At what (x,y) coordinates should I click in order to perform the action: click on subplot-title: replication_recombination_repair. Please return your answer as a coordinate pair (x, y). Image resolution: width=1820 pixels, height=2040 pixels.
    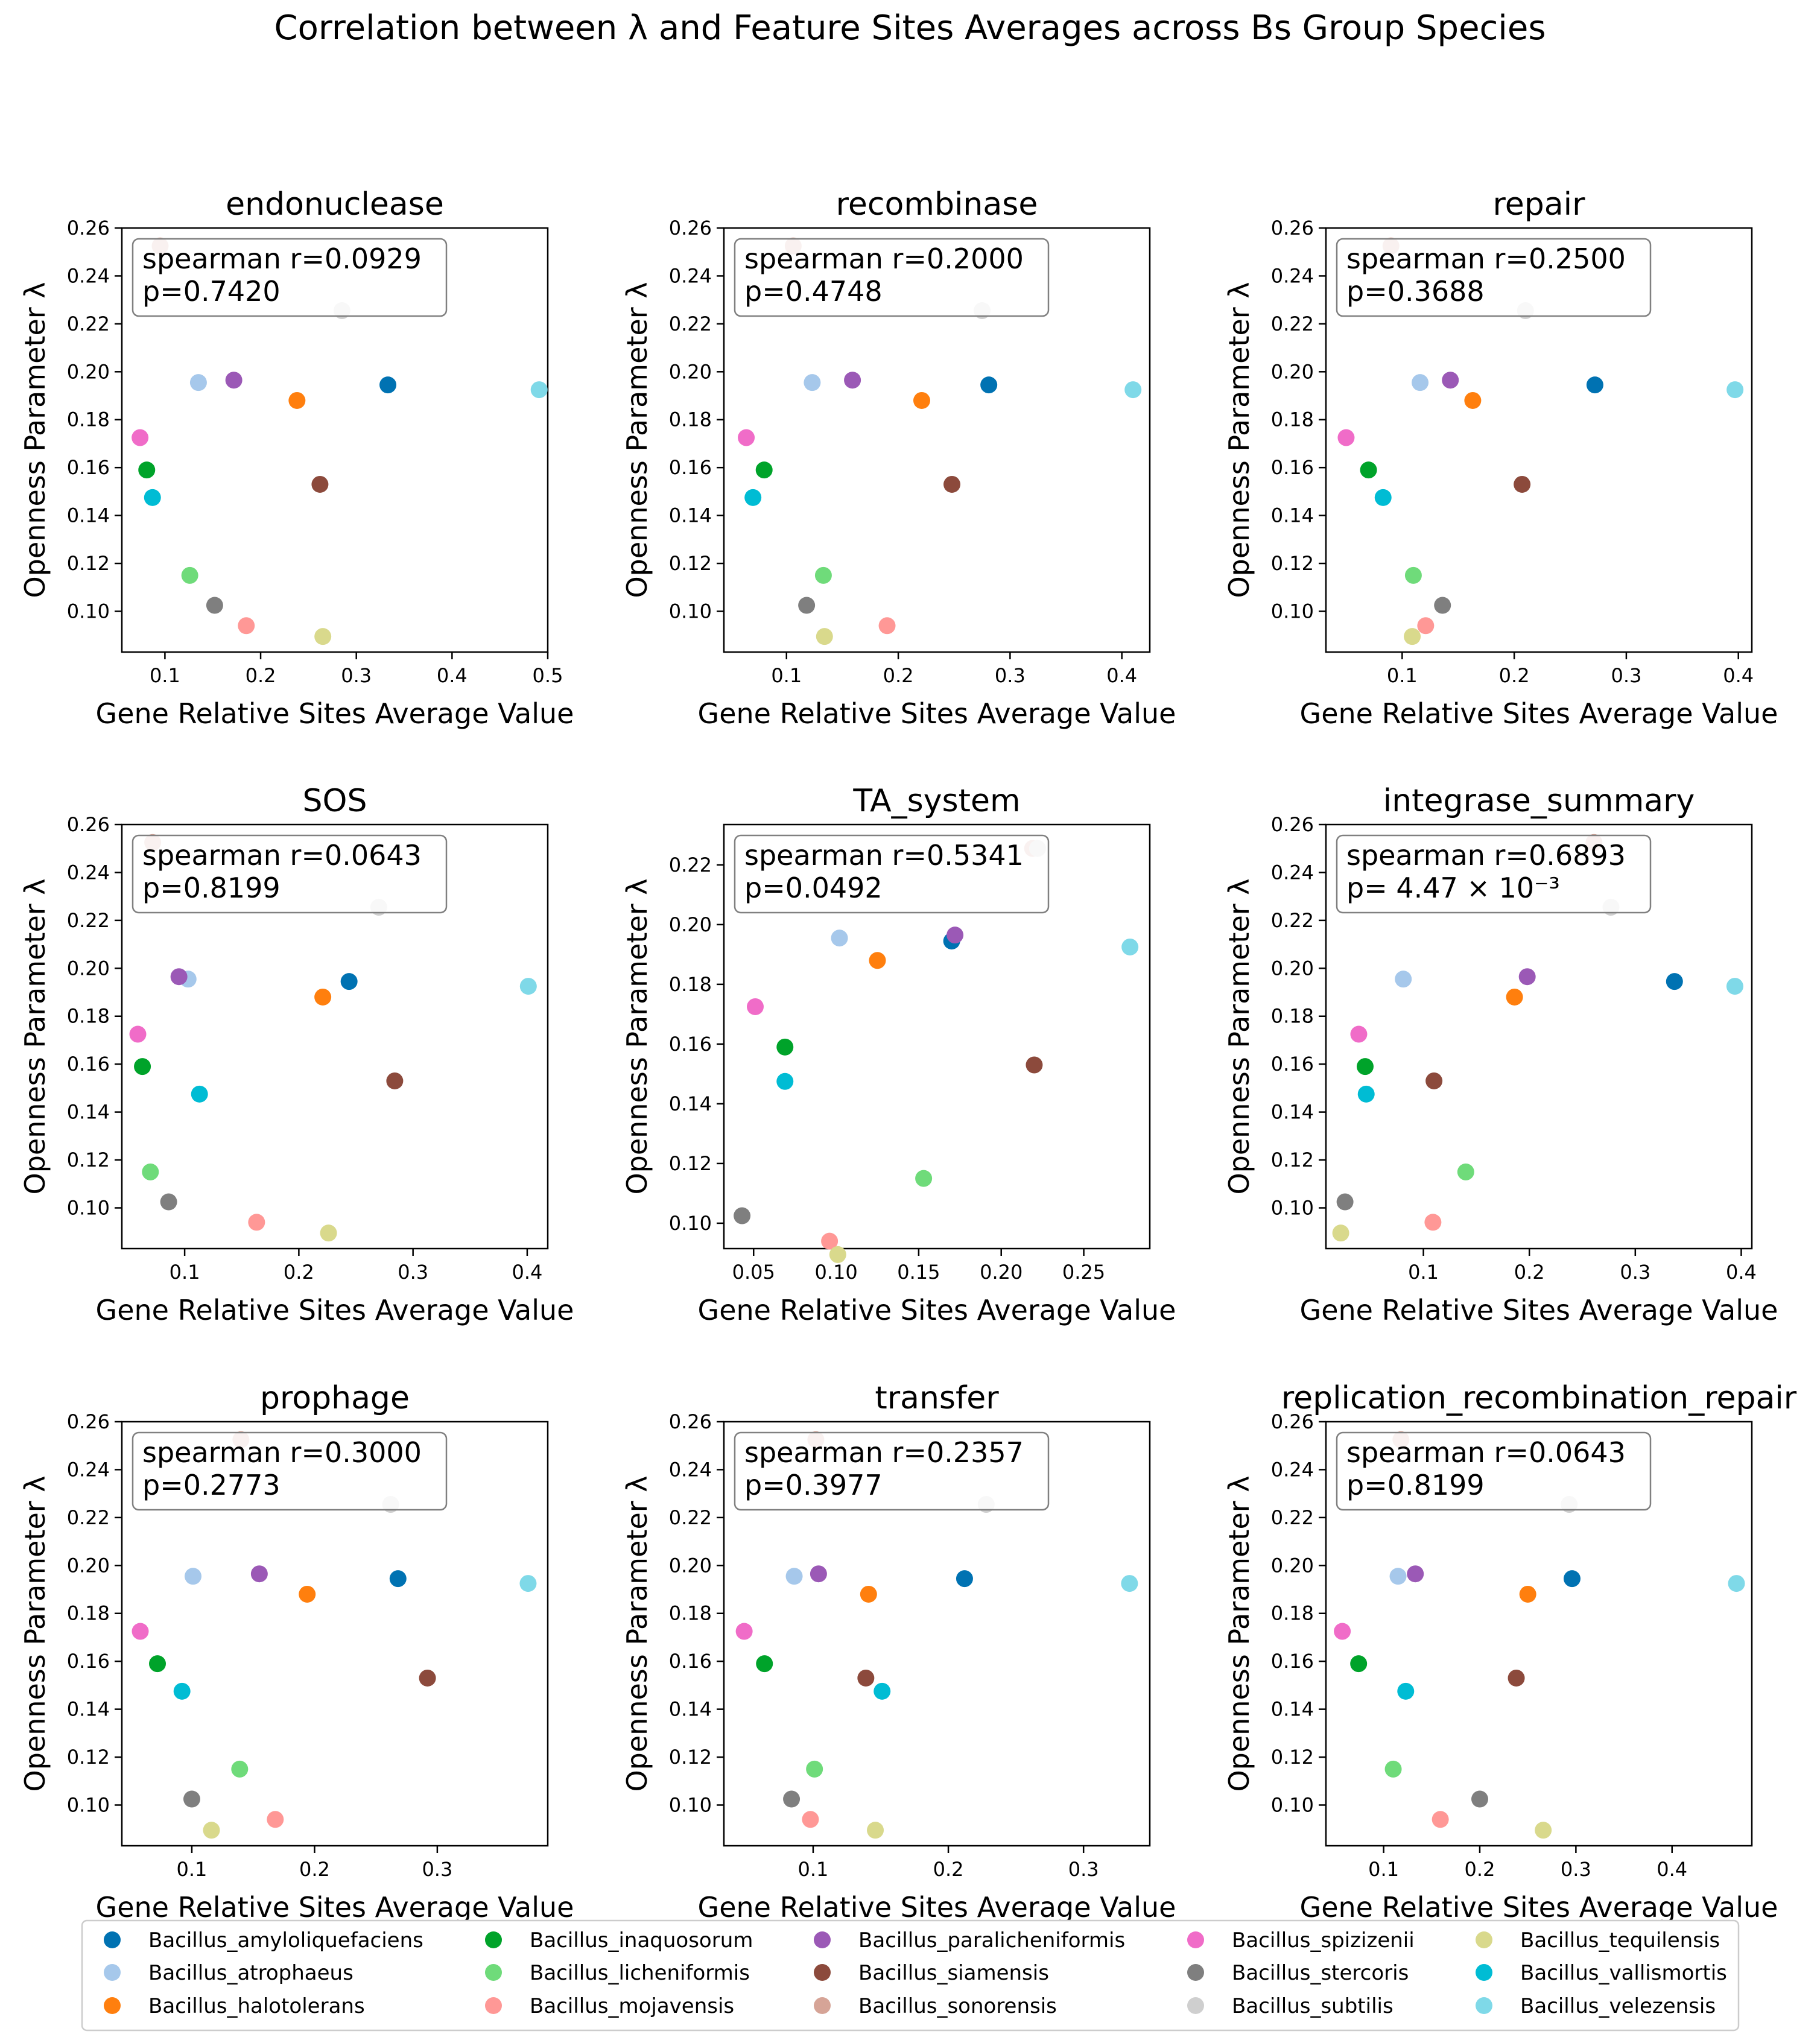
    Looking at the image, I should click on (1539, 1398).